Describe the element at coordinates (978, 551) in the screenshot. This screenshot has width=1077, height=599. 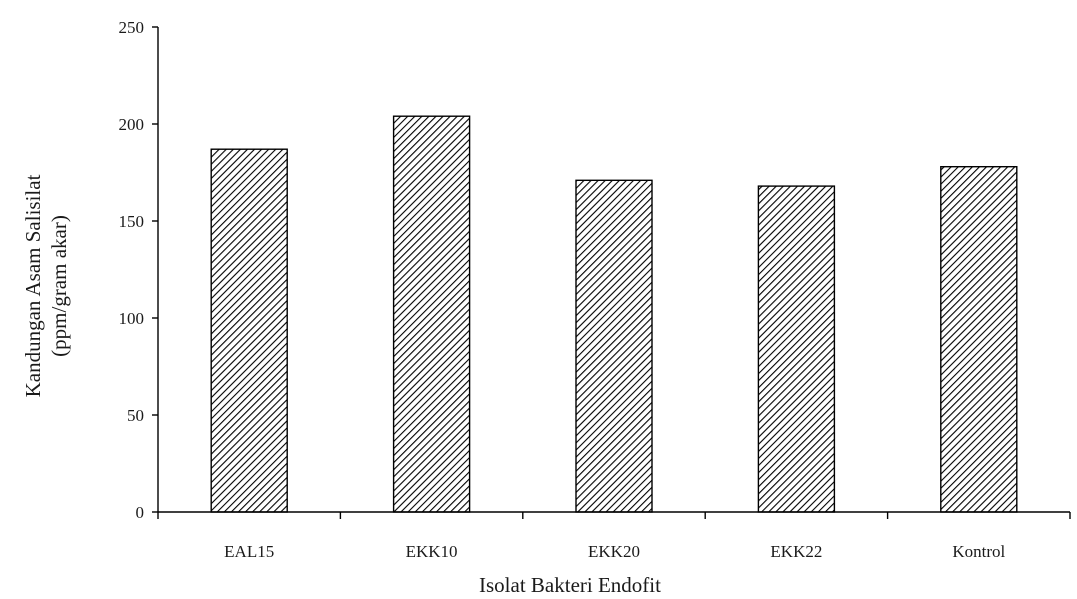
I see `x-tick-label-kontrol: Kontrol` at that location.